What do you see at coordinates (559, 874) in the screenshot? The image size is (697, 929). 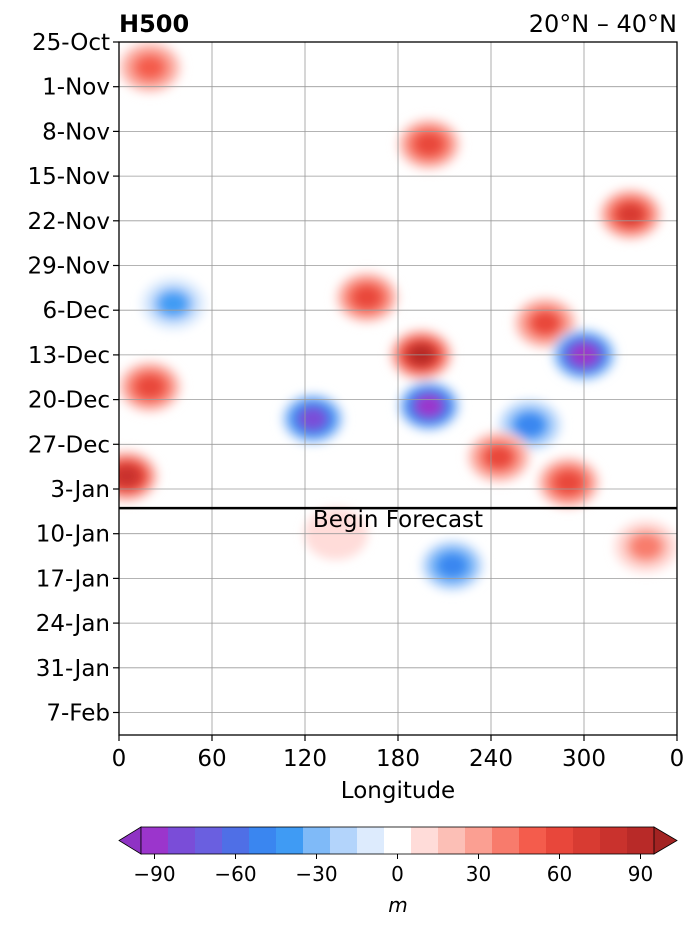 I see `colorbar-tick-label: 60` at bounding box center [559, 874].